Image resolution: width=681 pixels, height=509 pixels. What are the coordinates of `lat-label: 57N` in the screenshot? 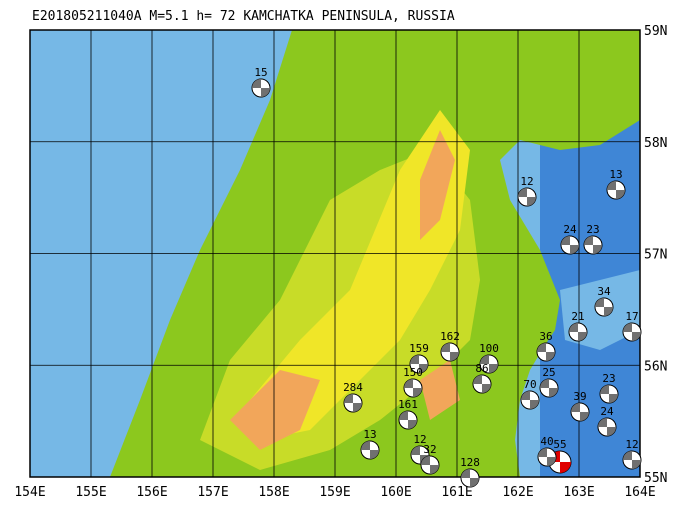 It's located at (655, 255).